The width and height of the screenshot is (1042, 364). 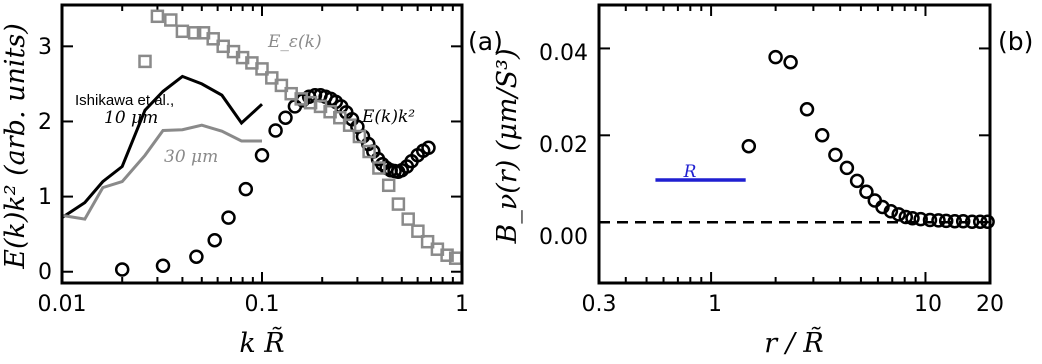 What do you see at coordinates (690, 172) in the screenshot?
I see `annotation-r: R` at bounding box center [690, 172].